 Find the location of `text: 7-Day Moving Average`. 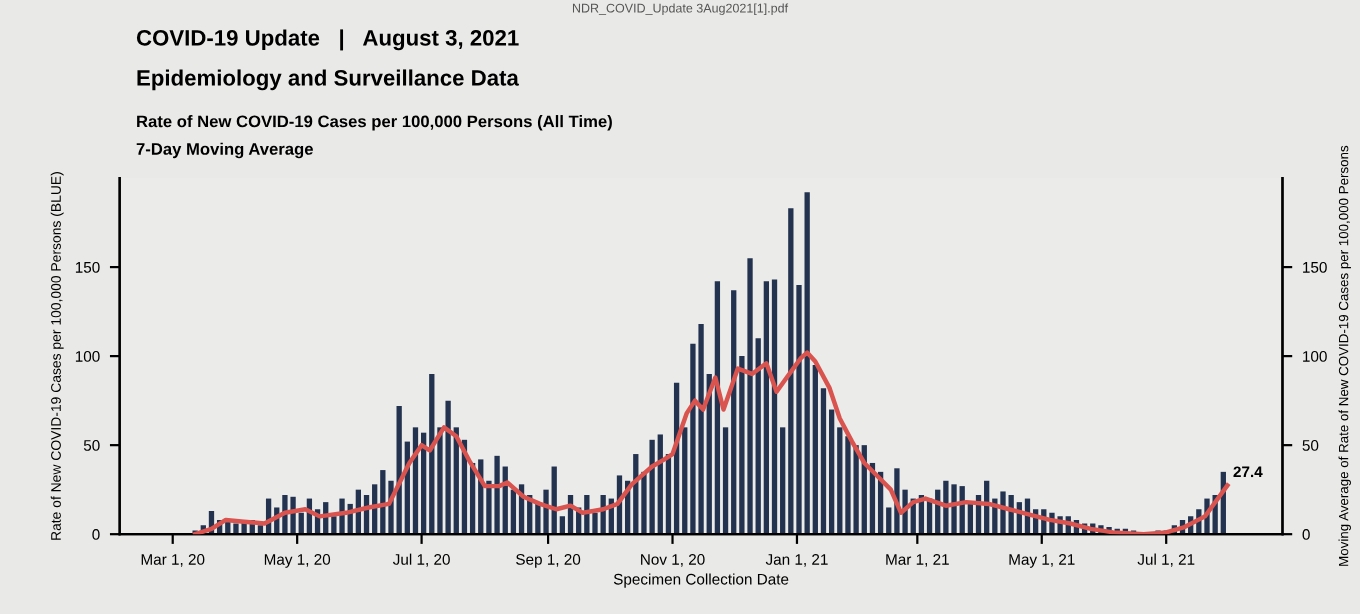

text: 7-Day Moving Average is located at coordinates (224, 150).